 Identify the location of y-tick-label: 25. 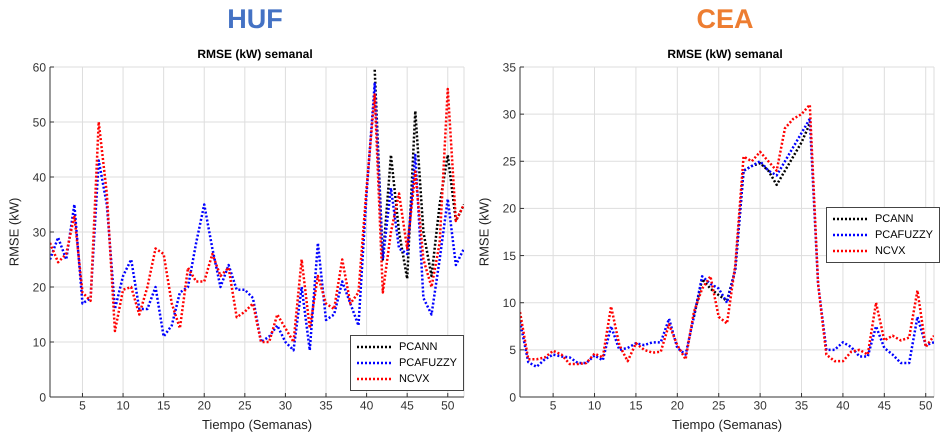
(509, 161).